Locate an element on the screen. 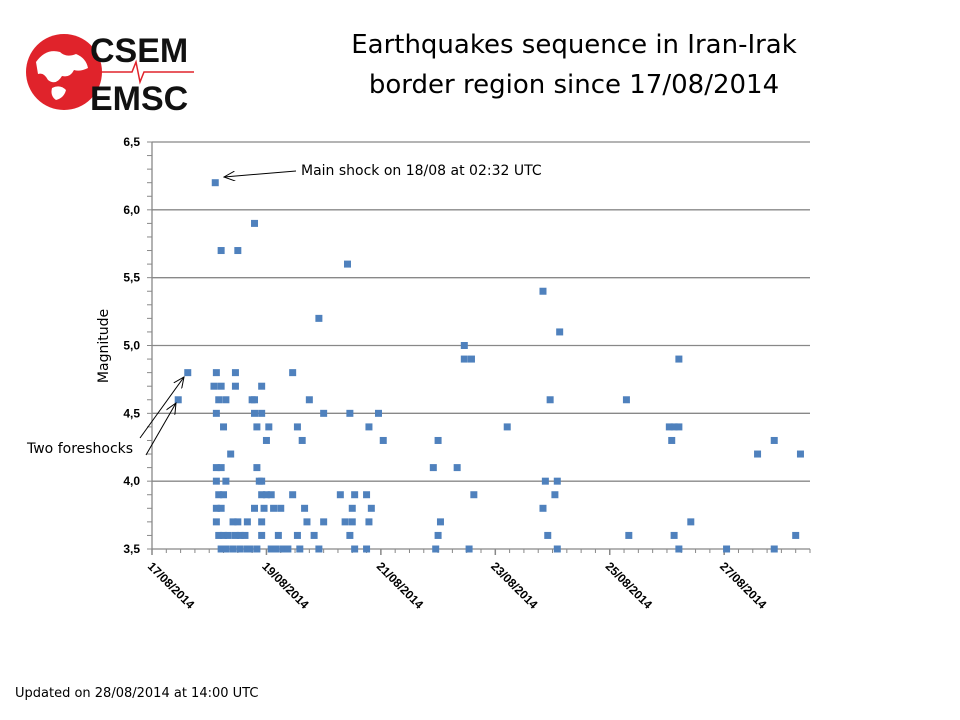 This screenshot has height=720, width=960. logo-text-csem: CSEM is located at coordinates (139, 51).